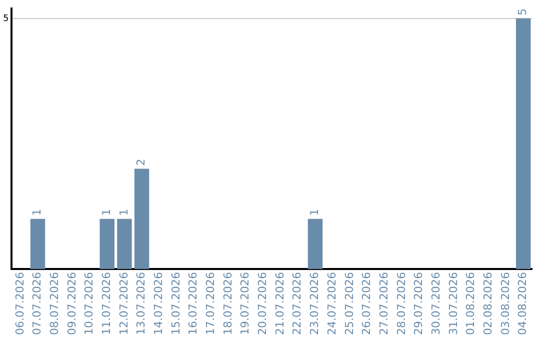  What do you see at coordinates (315, 304) in the screenshot?
I see `x-tick-label: 23.07.2026` at bounding box center [315, 304].